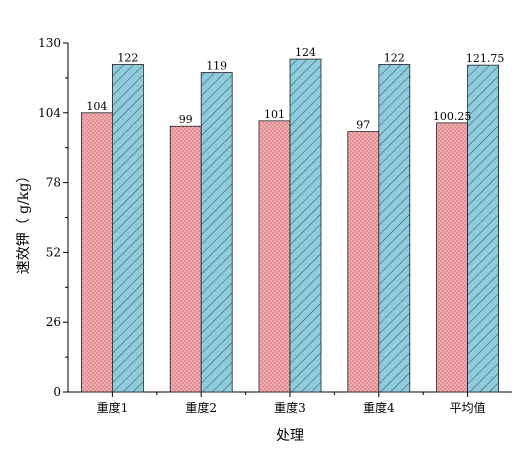 Image resolution: width=519 pixels, height=458 pixels. What do you see at coordinates (201, 407) in the screenshot?
I see `x-tick-label: 重度2` at bounding box center [201, 407].